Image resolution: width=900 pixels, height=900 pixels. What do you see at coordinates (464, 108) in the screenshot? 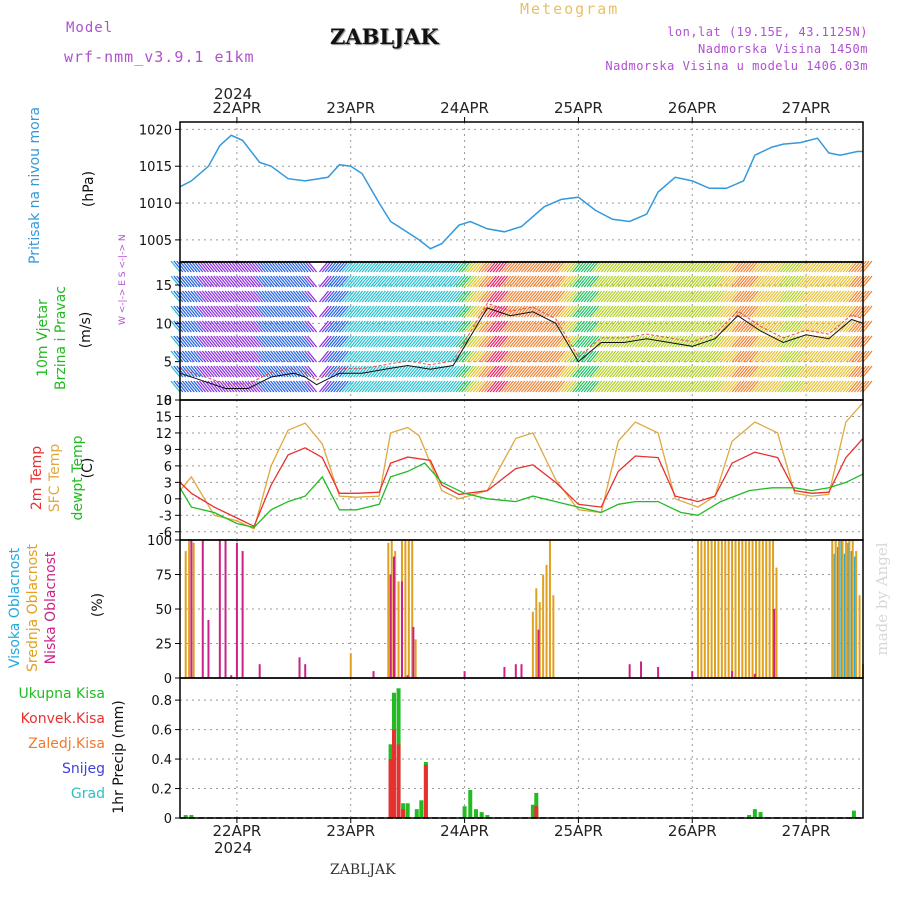
I see `date-label-top: 24APR` at bounding box center [464, 108].